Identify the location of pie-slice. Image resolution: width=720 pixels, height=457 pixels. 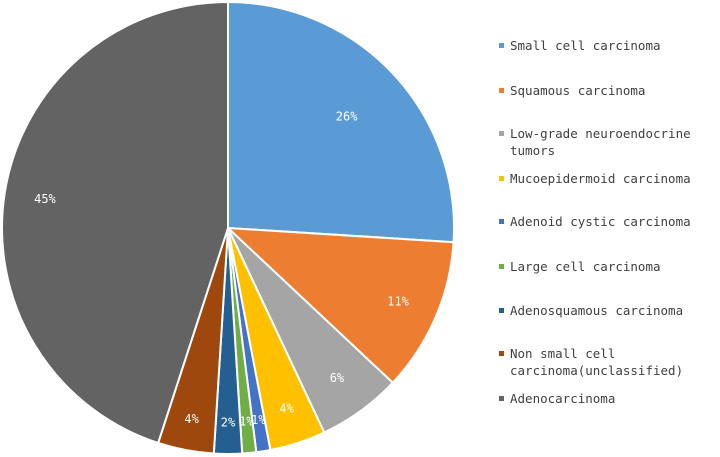
(340, 305).